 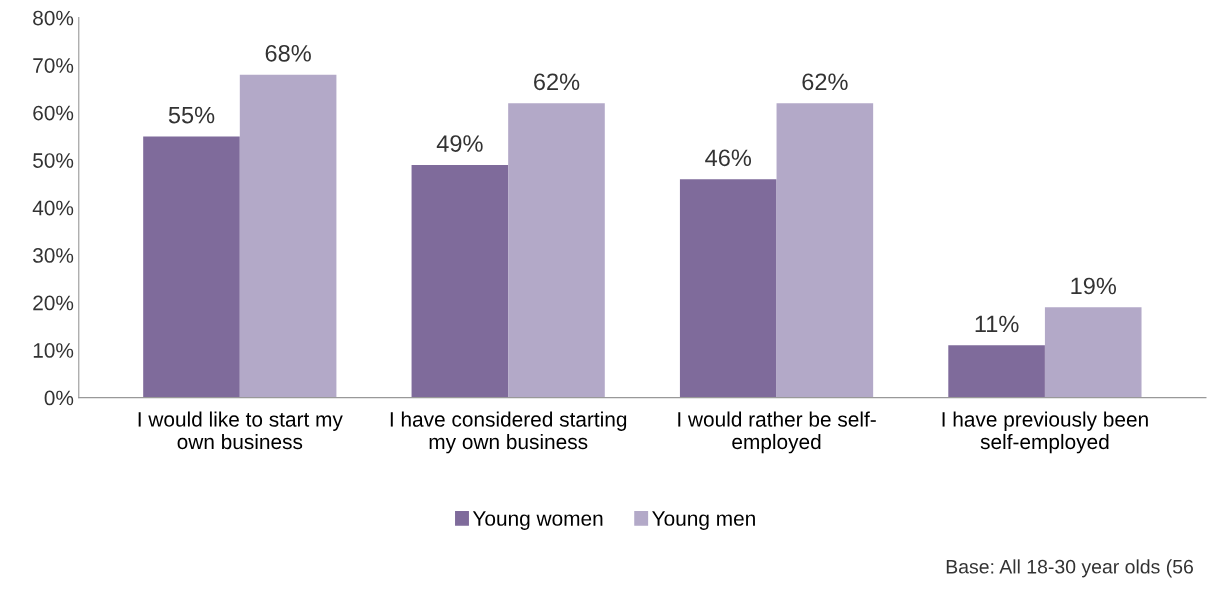 I want to click on y-tick-label: 10%, so click(x=53, y=350).